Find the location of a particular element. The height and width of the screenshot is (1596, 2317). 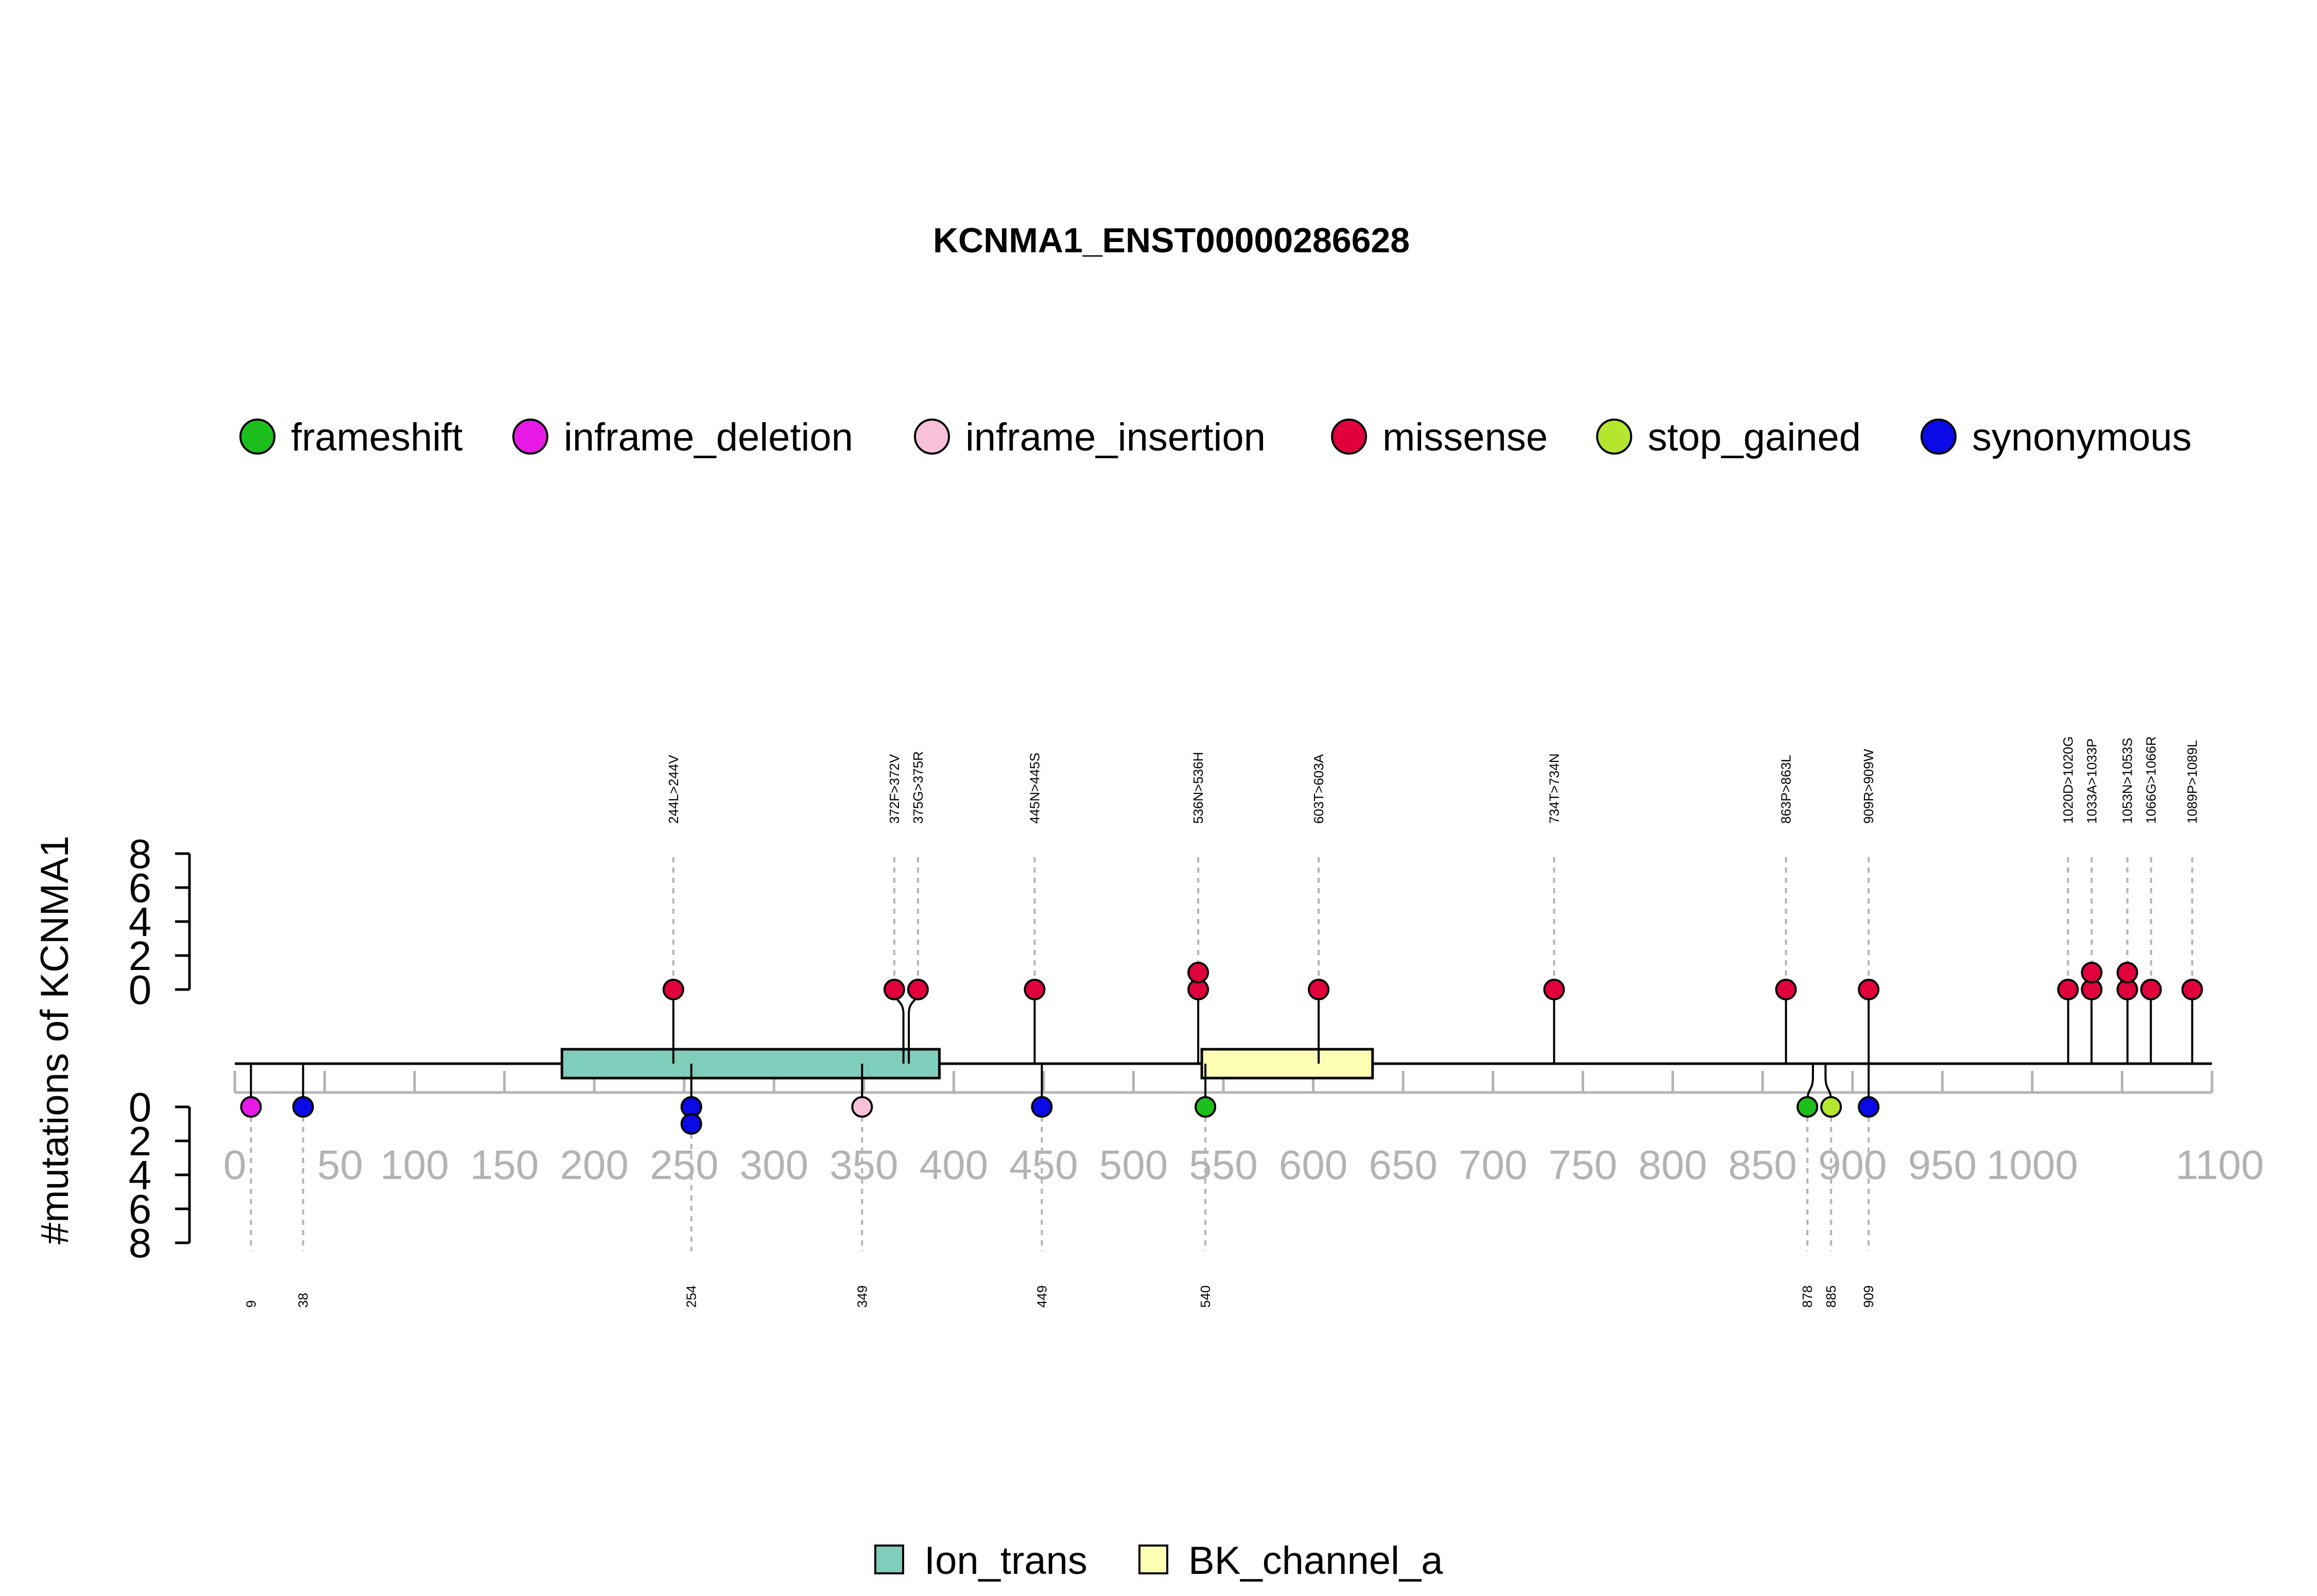

top-lollipop-1033: 1033A>1033P is located at coordinates (2092, 901).